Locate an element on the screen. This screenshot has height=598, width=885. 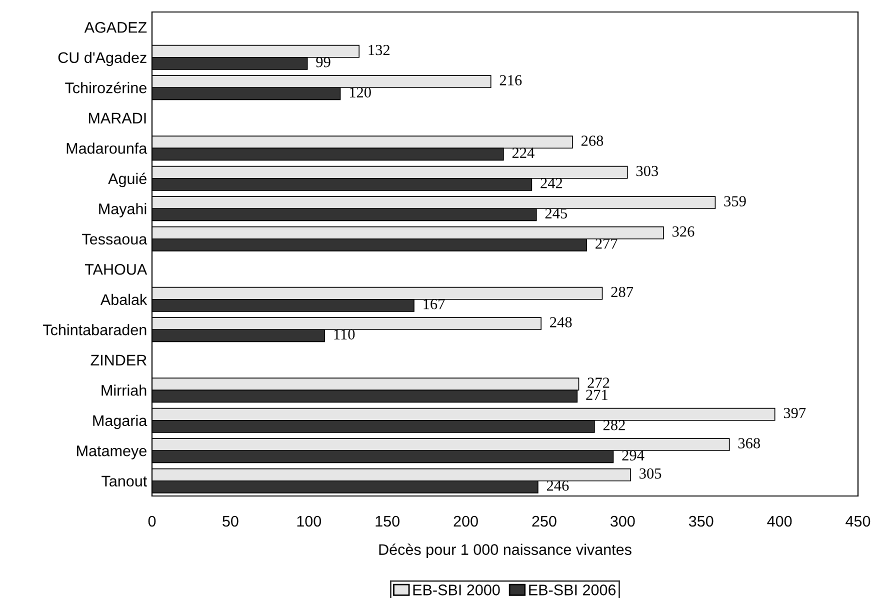
y-tick-label: Magaria is located at coordinates (120, 422).